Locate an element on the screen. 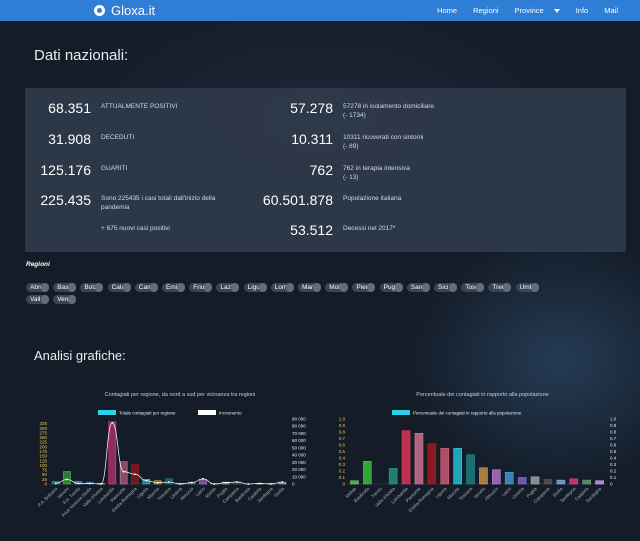  nav-link-label: Regioni is located at coordinates (486, 10).